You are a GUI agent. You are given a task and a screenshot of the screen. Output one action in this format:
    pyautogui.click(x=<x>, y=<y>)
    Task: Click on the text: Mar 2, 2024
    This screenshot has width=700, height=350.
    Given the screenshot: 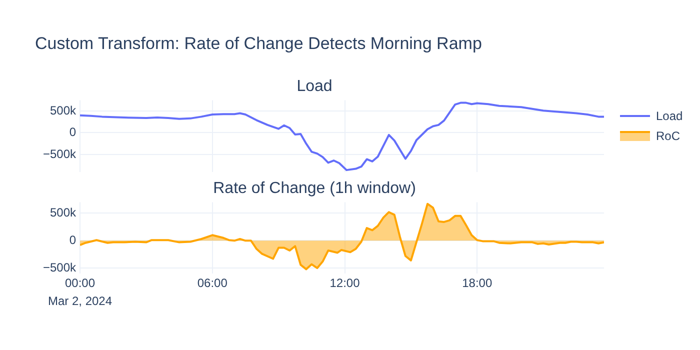 What is the action you would take?
    pyautogui.click(x=80, y=301)
    